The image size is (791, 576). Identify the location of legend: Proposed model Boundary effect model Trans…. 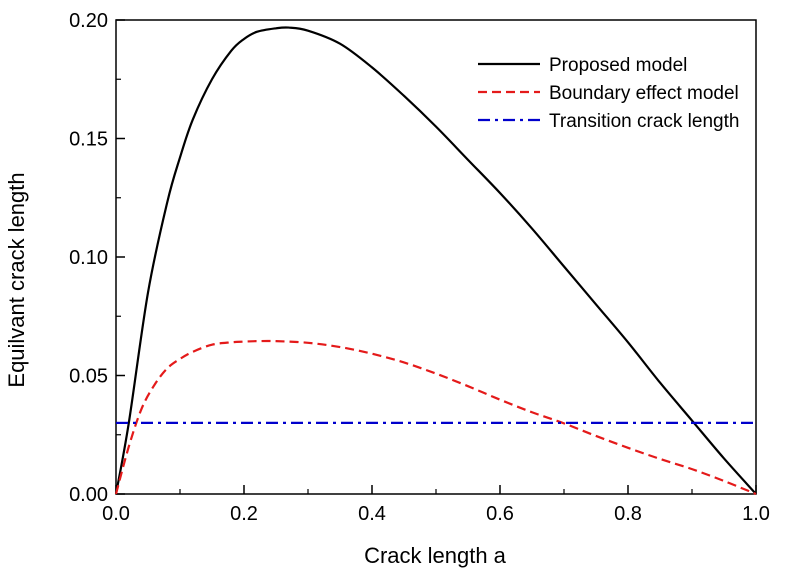
(608, 93).